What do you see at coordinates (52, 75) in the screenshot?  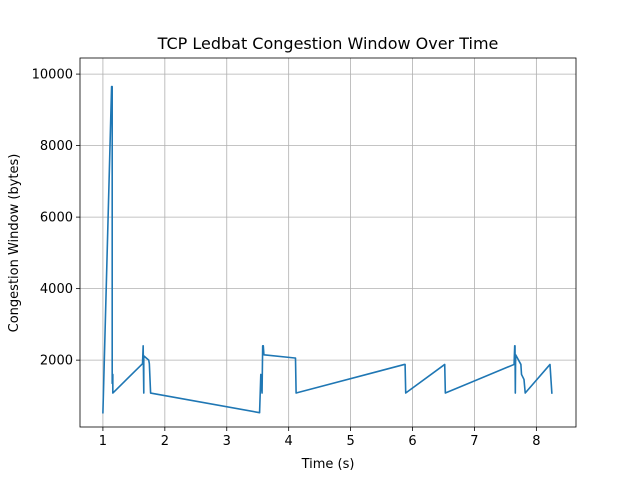 I see `y-tick-label: 10000` at bounding box center [52, 75].